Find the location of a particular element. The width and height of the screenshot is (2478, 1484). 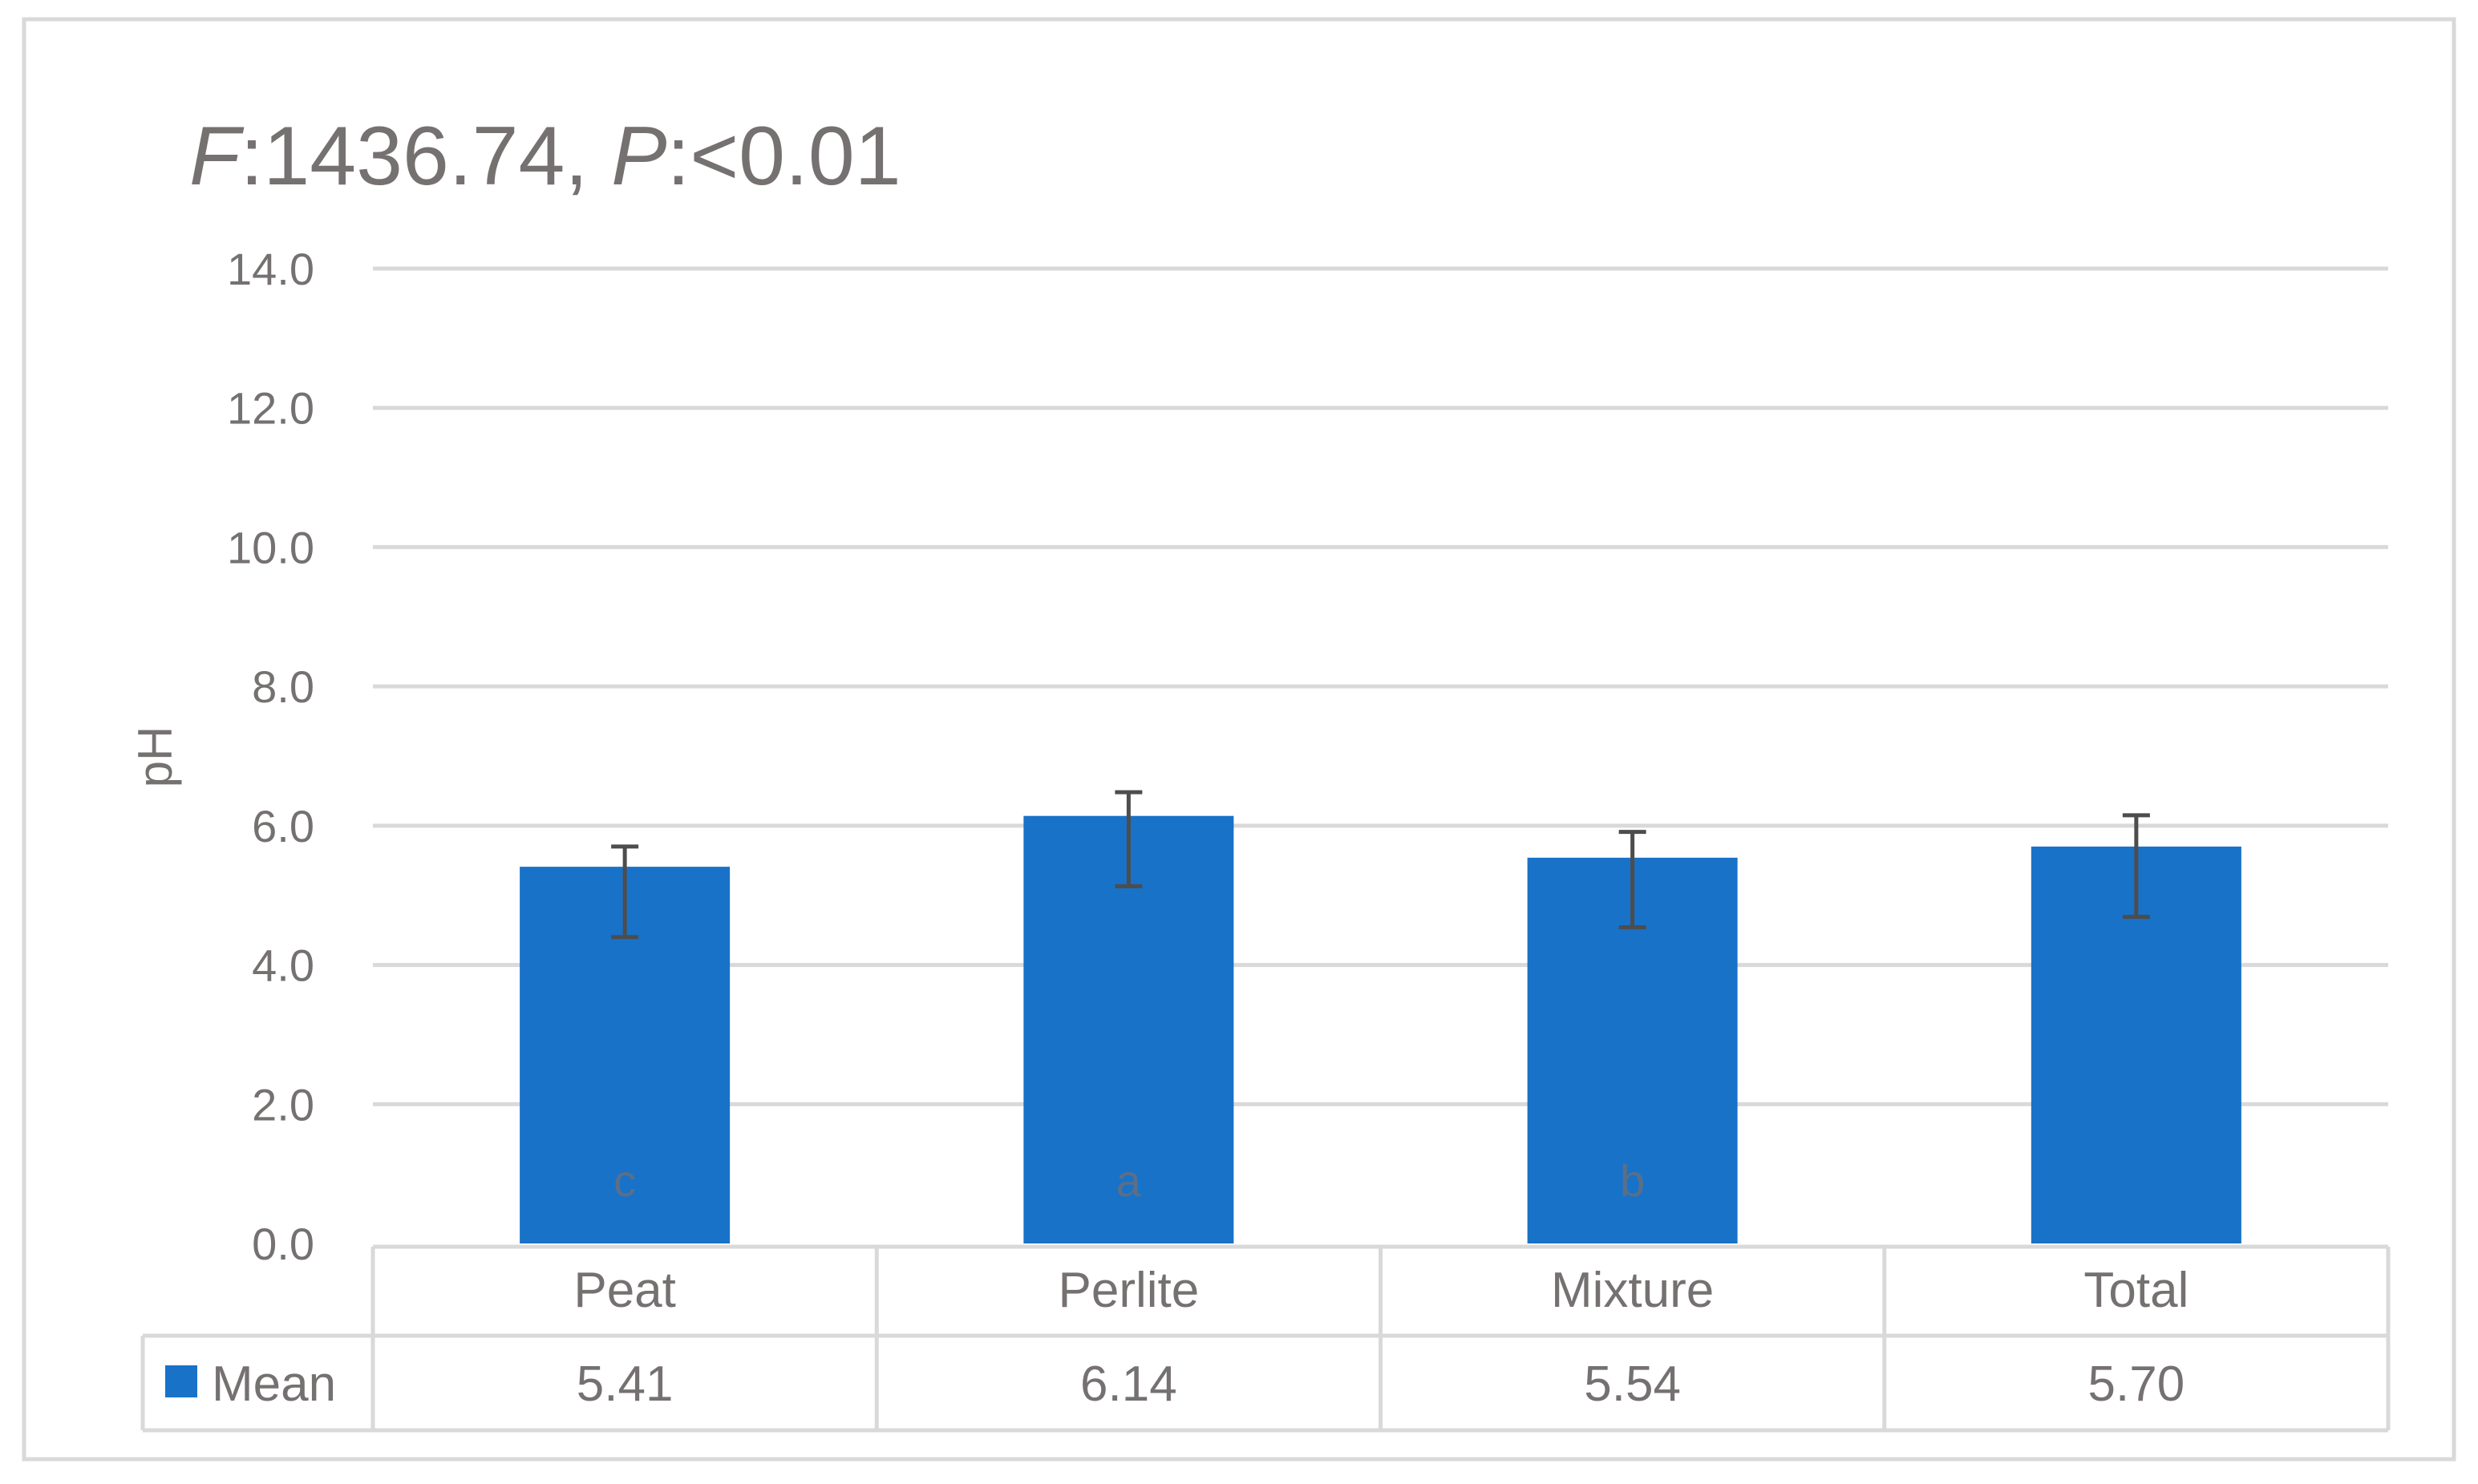

error-bars is located at coordinates (1380, 865).